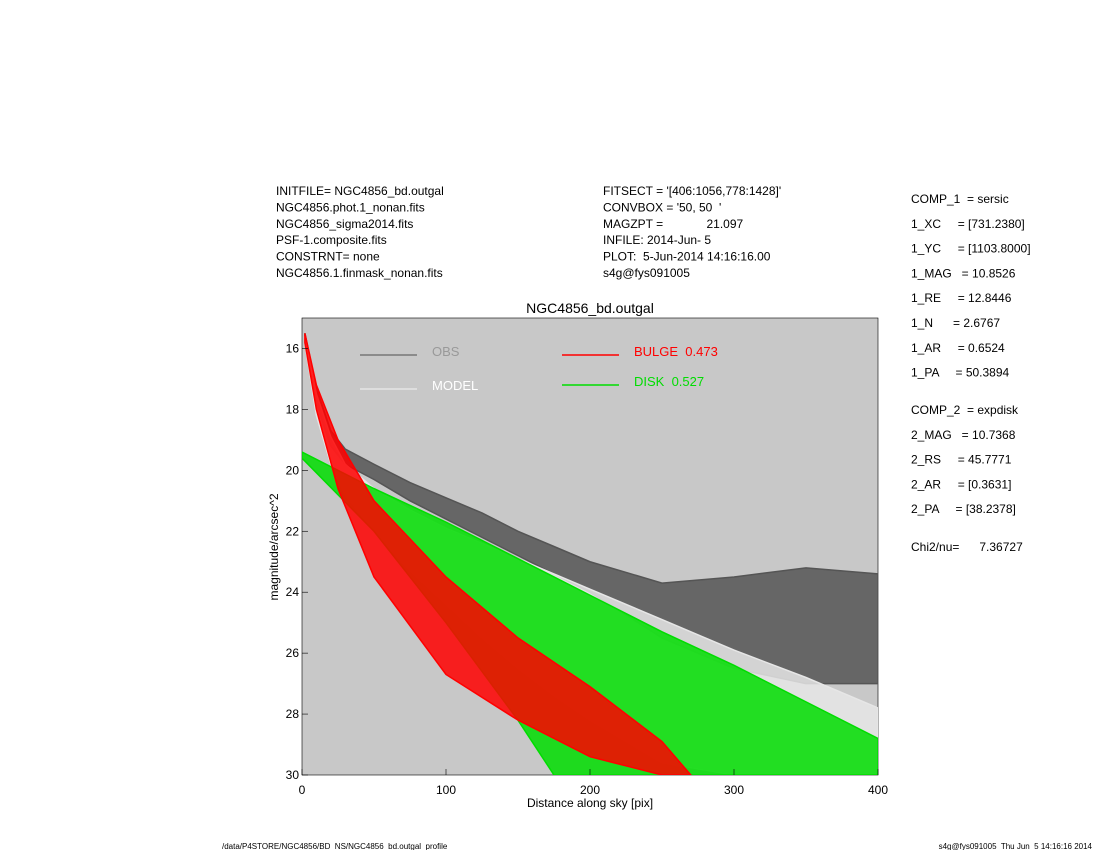 The image size is (1100, 850). I want to click on param-line: 1_RE = 12.8446, so click(961, 298).